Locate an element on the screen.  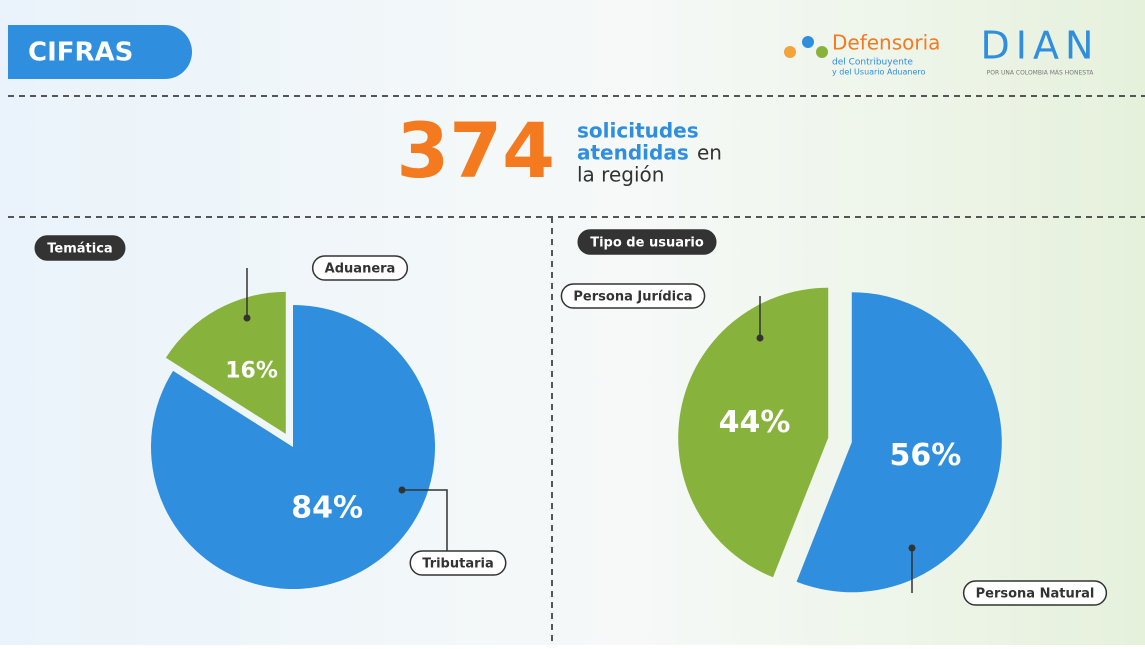
section-title: Temática is located at coordinates (79, 249).